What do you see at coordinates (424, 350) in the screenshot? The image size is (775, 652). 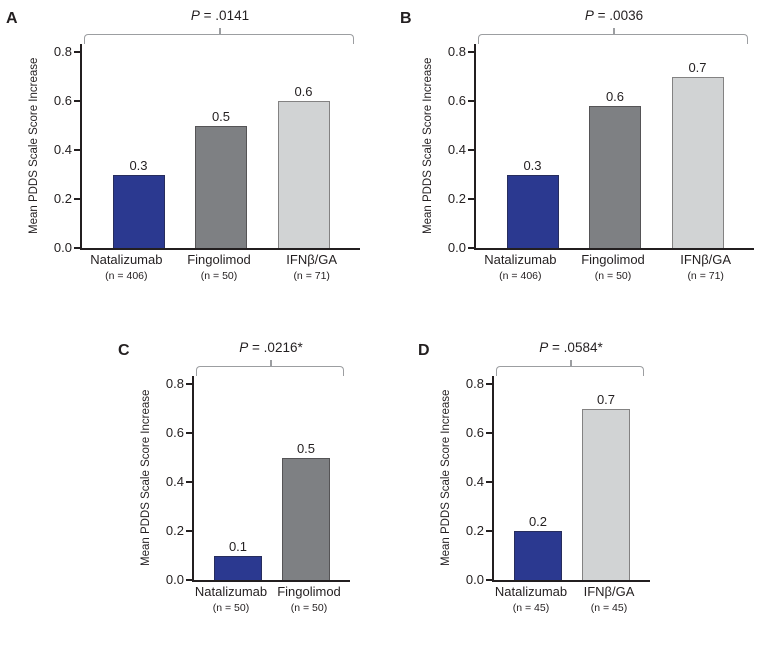 I see `panel-letter-D: D` at bounding box center [424, 350].